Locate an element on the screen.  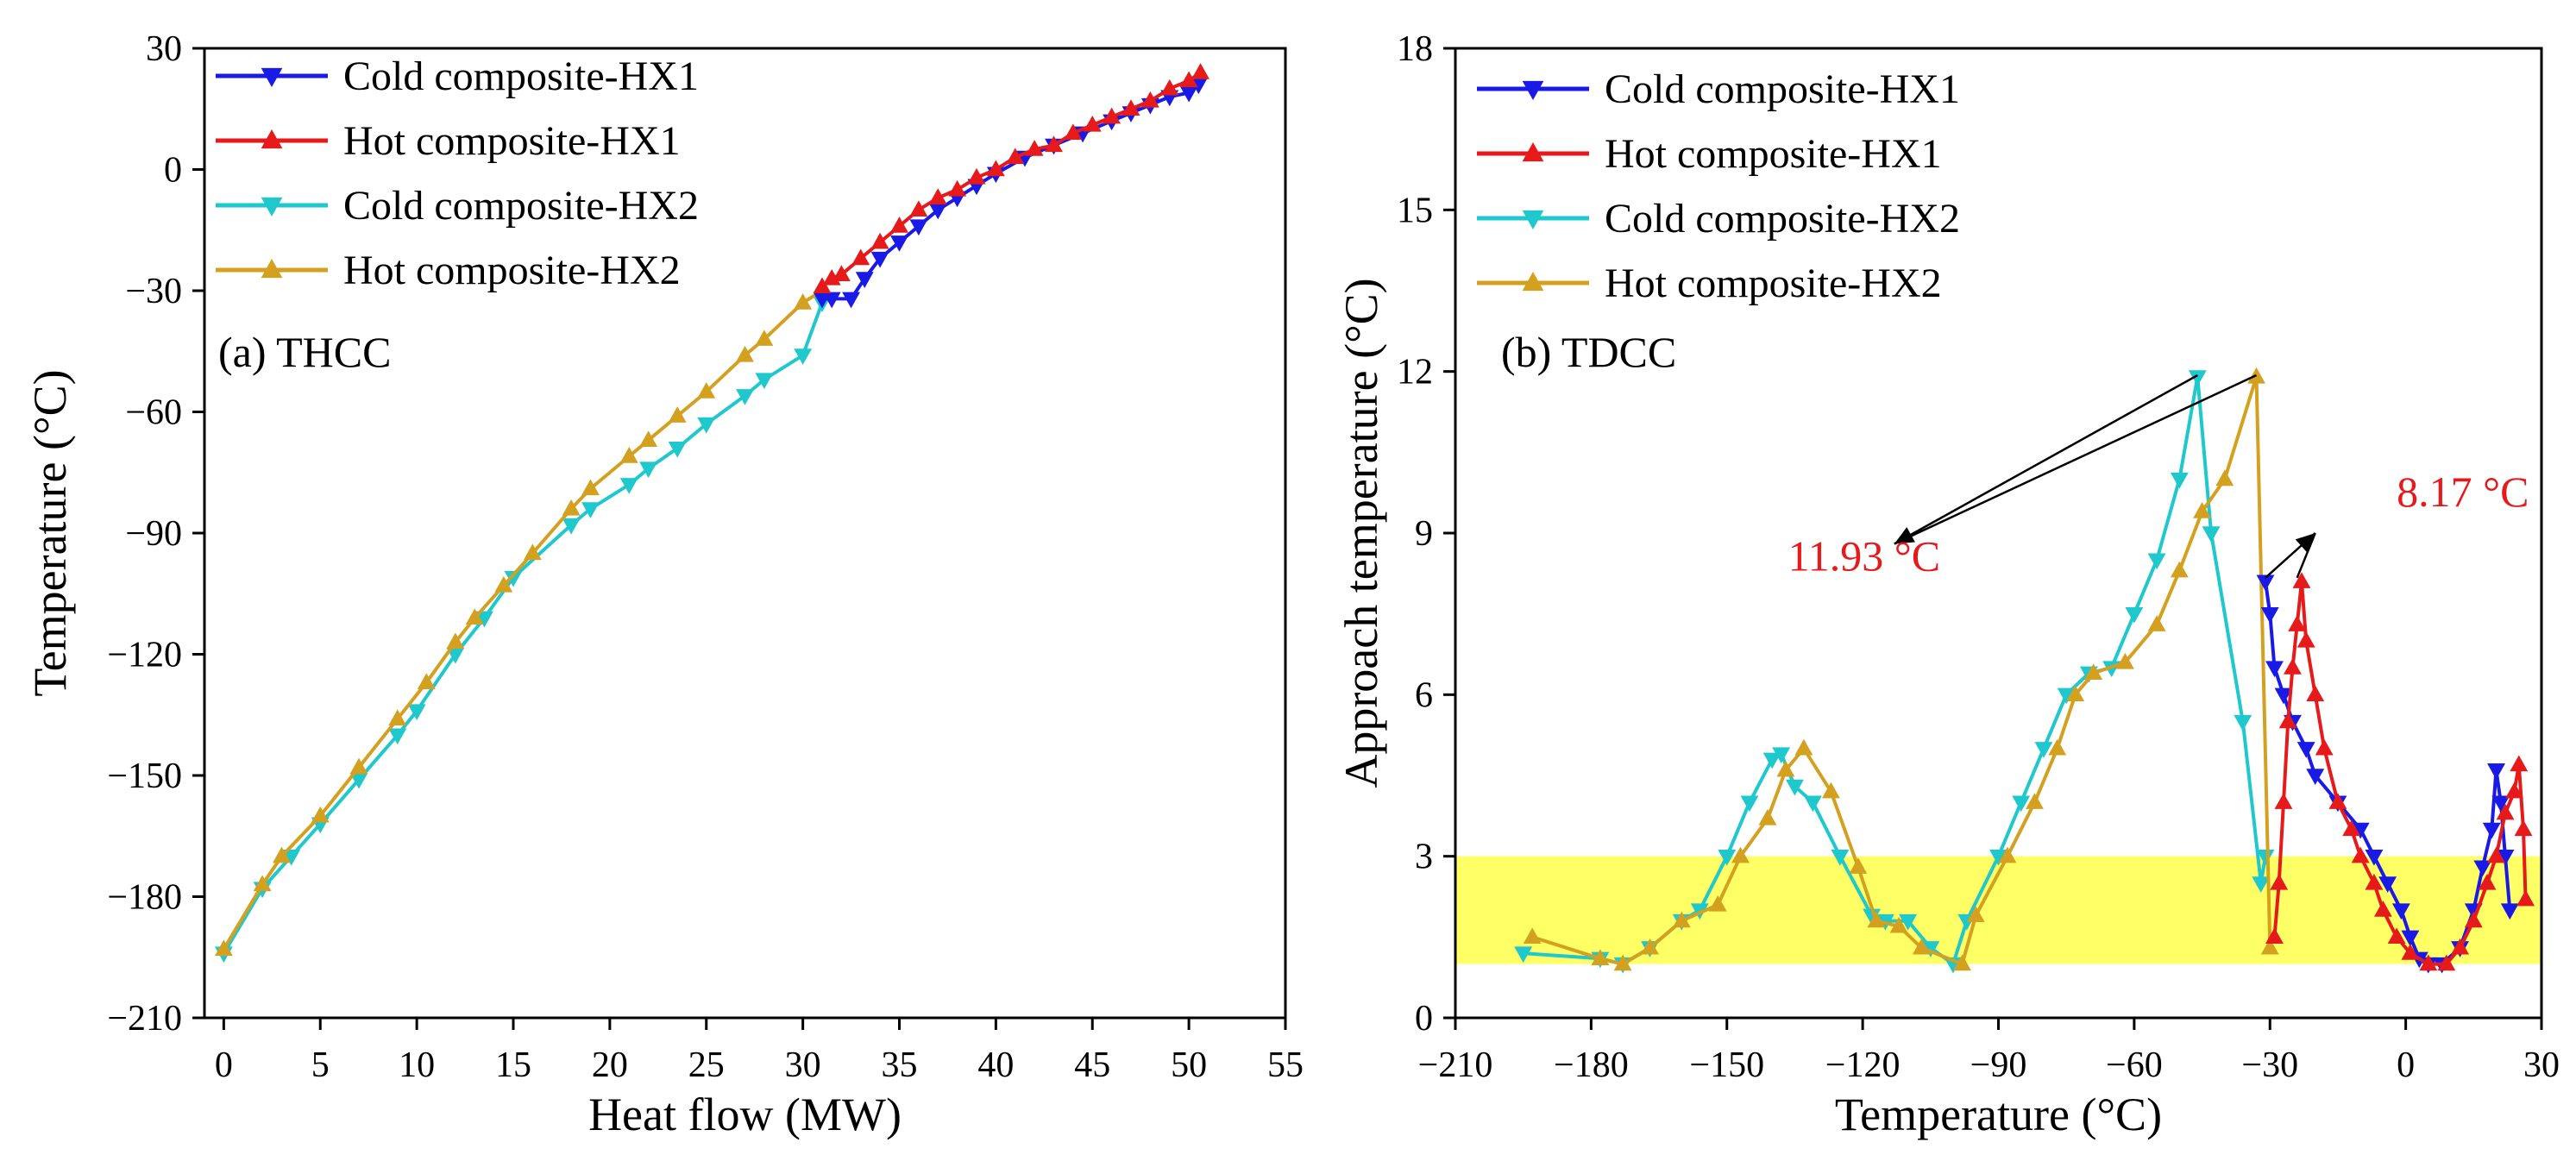
series-cold-composite-hx2 is located at coordinates (523, 630).